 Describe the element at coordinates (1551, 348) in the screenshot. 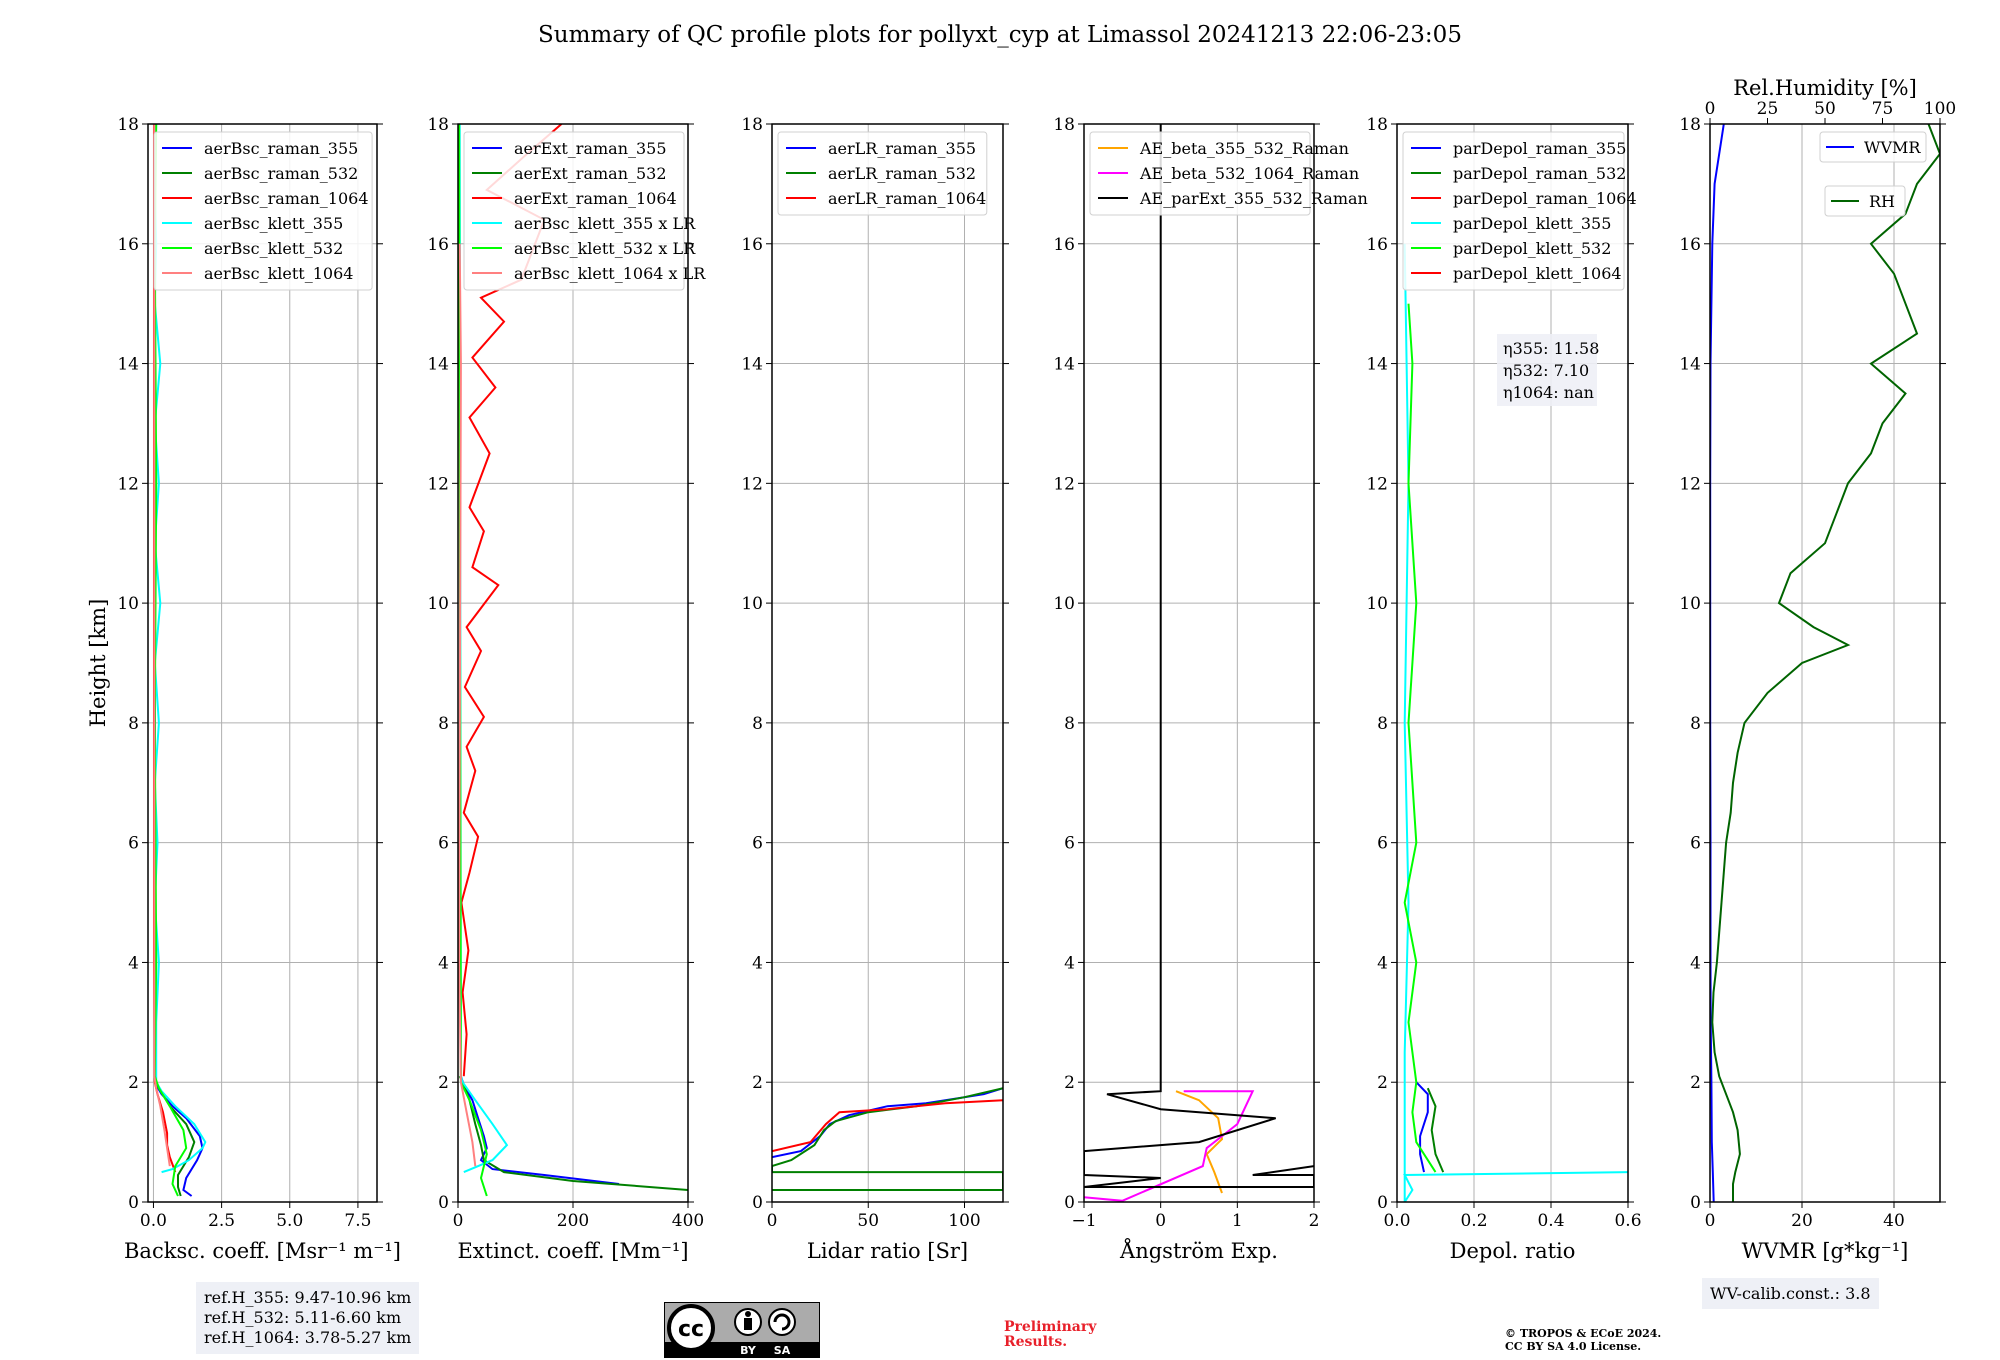

I see `eta-label: η355: 11.58` at that location.